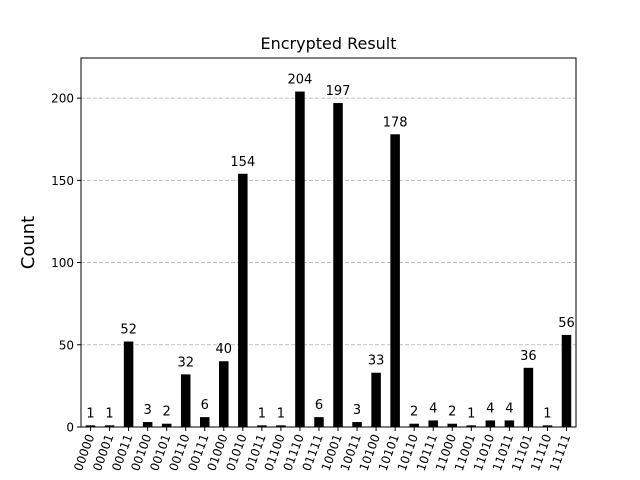 This screenshot has width=640, height=480. I want to click on data-label: 40, so click(224, 349).